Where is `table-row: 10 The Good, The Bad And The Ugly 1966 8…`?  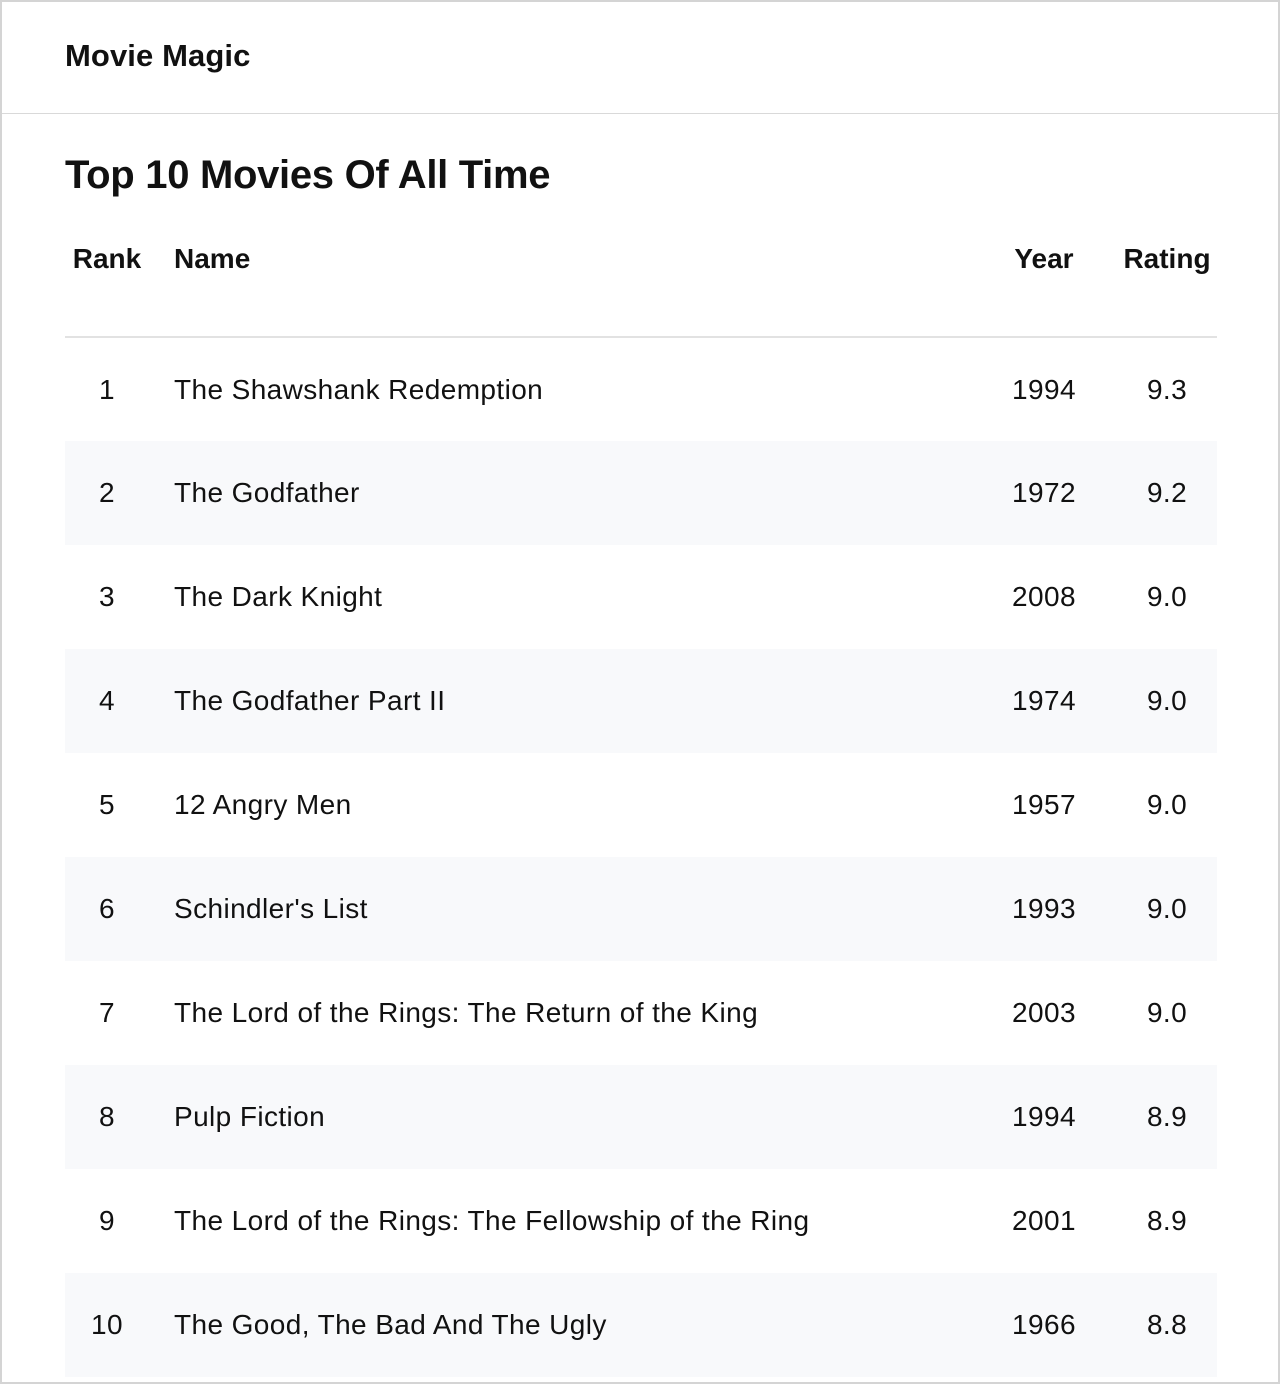 table-row: 10 The Good, The Bad And The Ugly 1966 8… is located at coordinates (641, 1325).